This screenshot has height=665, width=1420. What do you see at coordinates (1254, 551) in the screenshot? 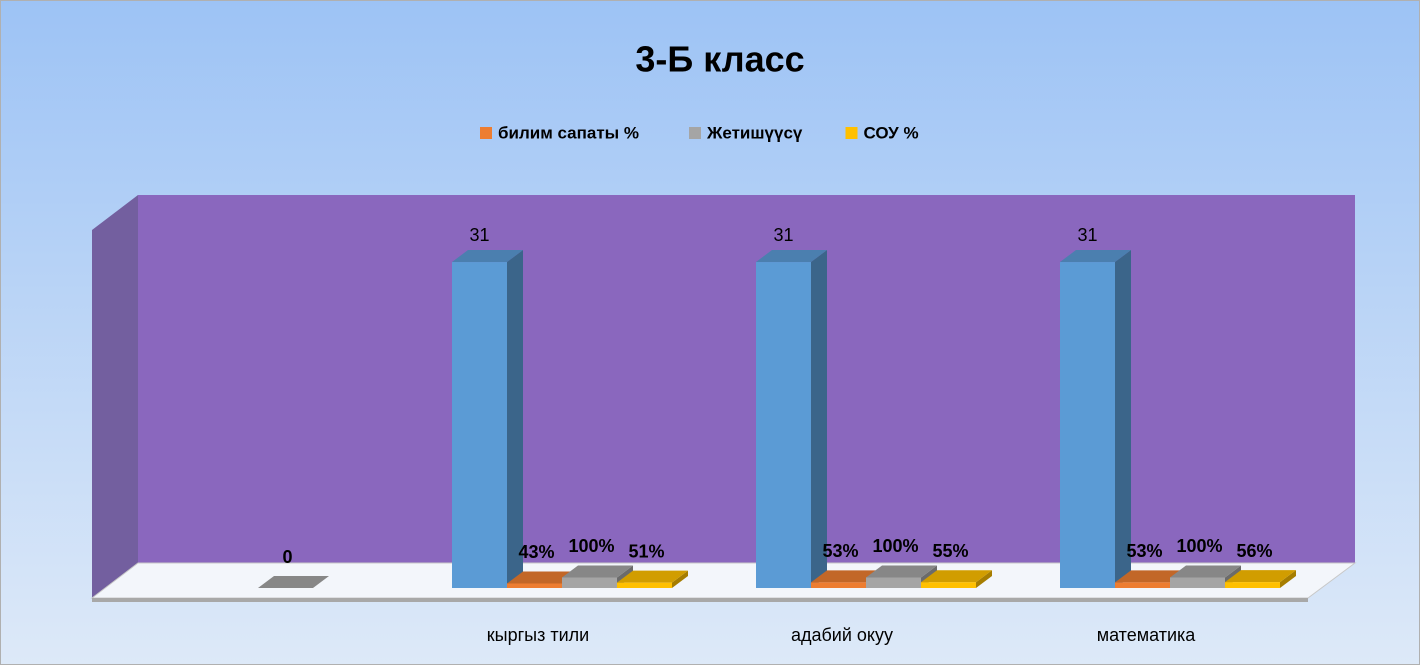
I see `data-label: 56%` at bounding box center [1254, 551].